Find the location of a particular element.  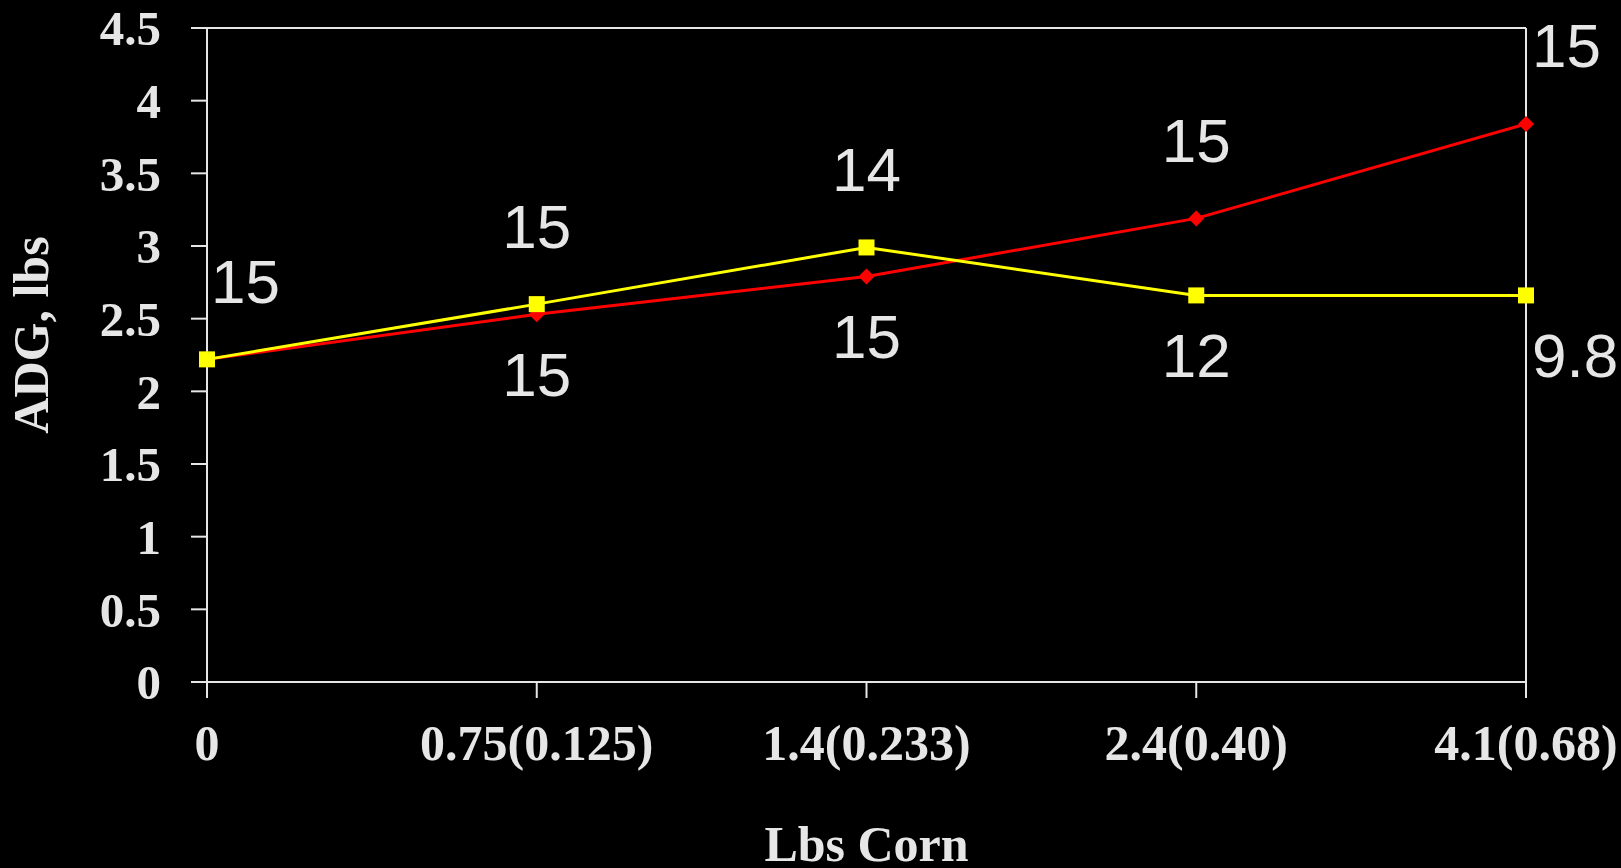

x-tick-label: 0.75(0.125) is located at coordinates (537, 742).